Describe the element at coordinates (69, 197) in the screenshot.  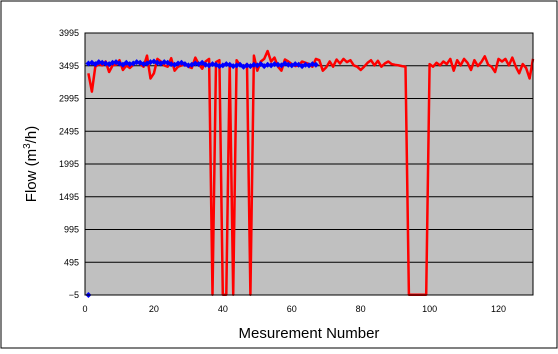
I see `y-tick-label: 1495` at that location.